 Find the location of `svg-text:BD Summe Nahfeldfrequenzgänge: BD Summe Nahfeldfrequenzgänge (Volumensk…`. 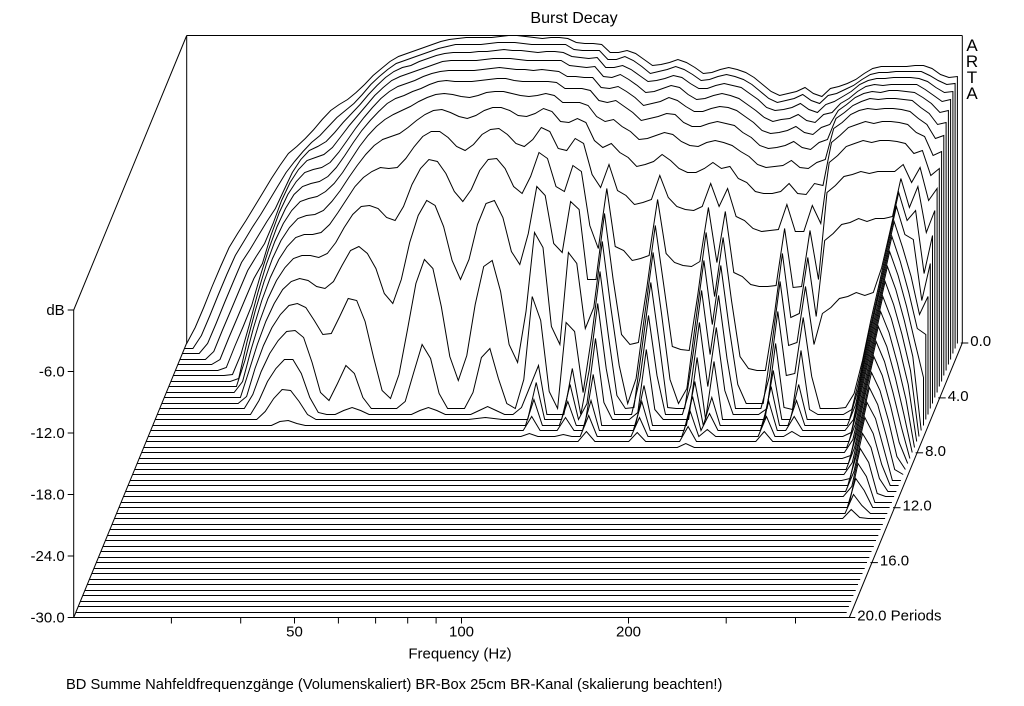

svg-text:BD Summe Nahfeldfrequenzgänge: BD Summe Nahfeldfrequenzgänge (Volumensk… is located at coordinates (394, 685).